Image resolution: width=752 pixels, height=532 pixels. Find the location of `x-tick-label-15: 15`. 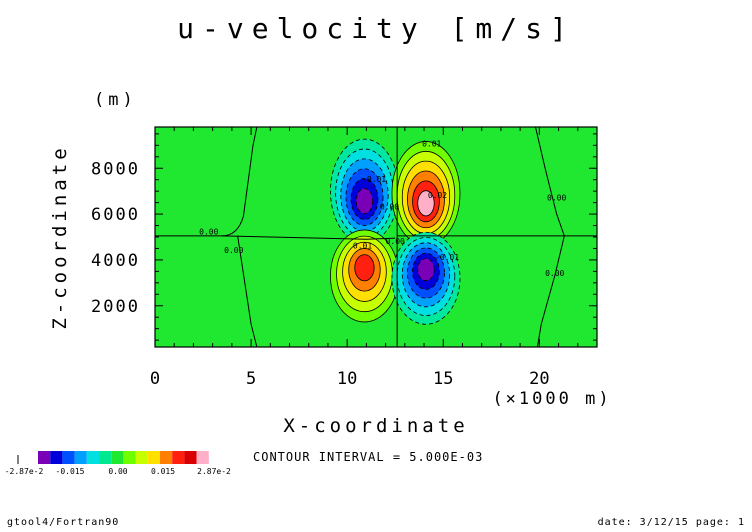

x-tick-label-15: 15 is located at coordinates (443, 379).